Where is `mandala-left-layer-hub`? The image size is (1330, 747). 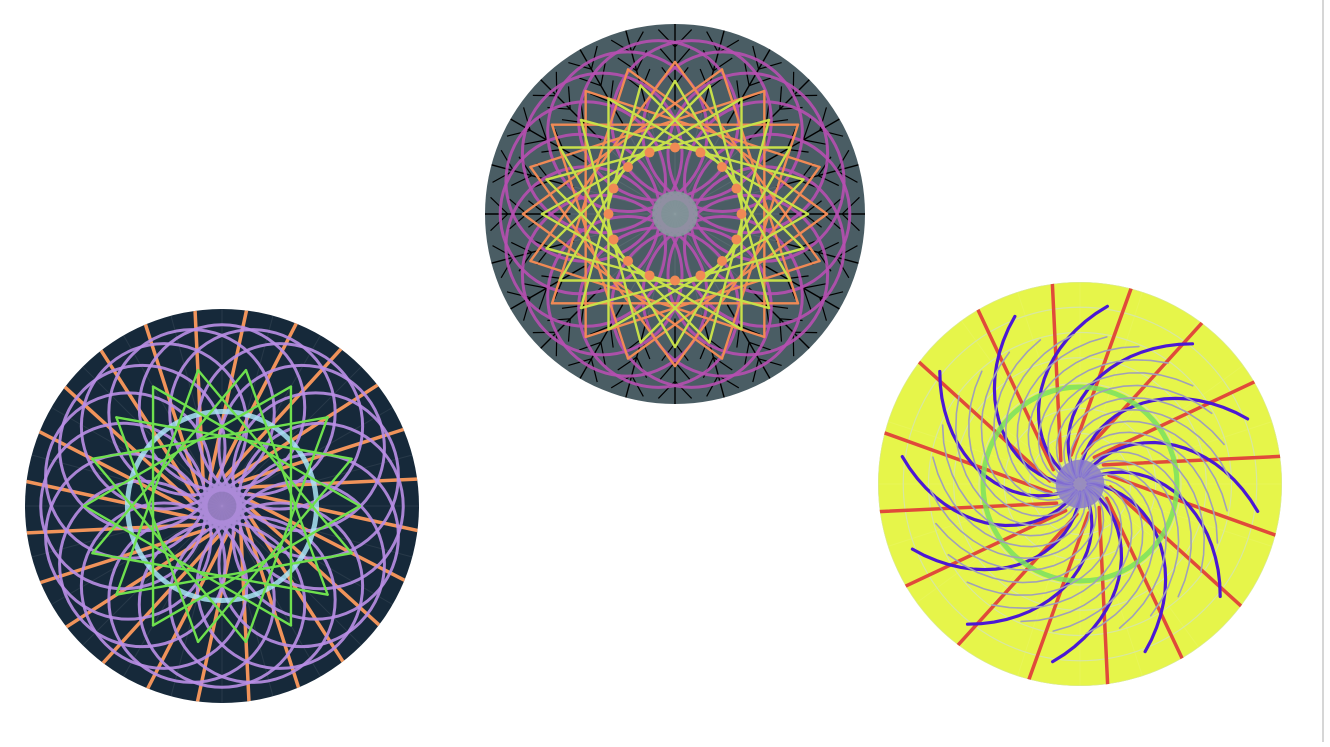 mandala-left-layer-hub is located at coordinates (221, 505).